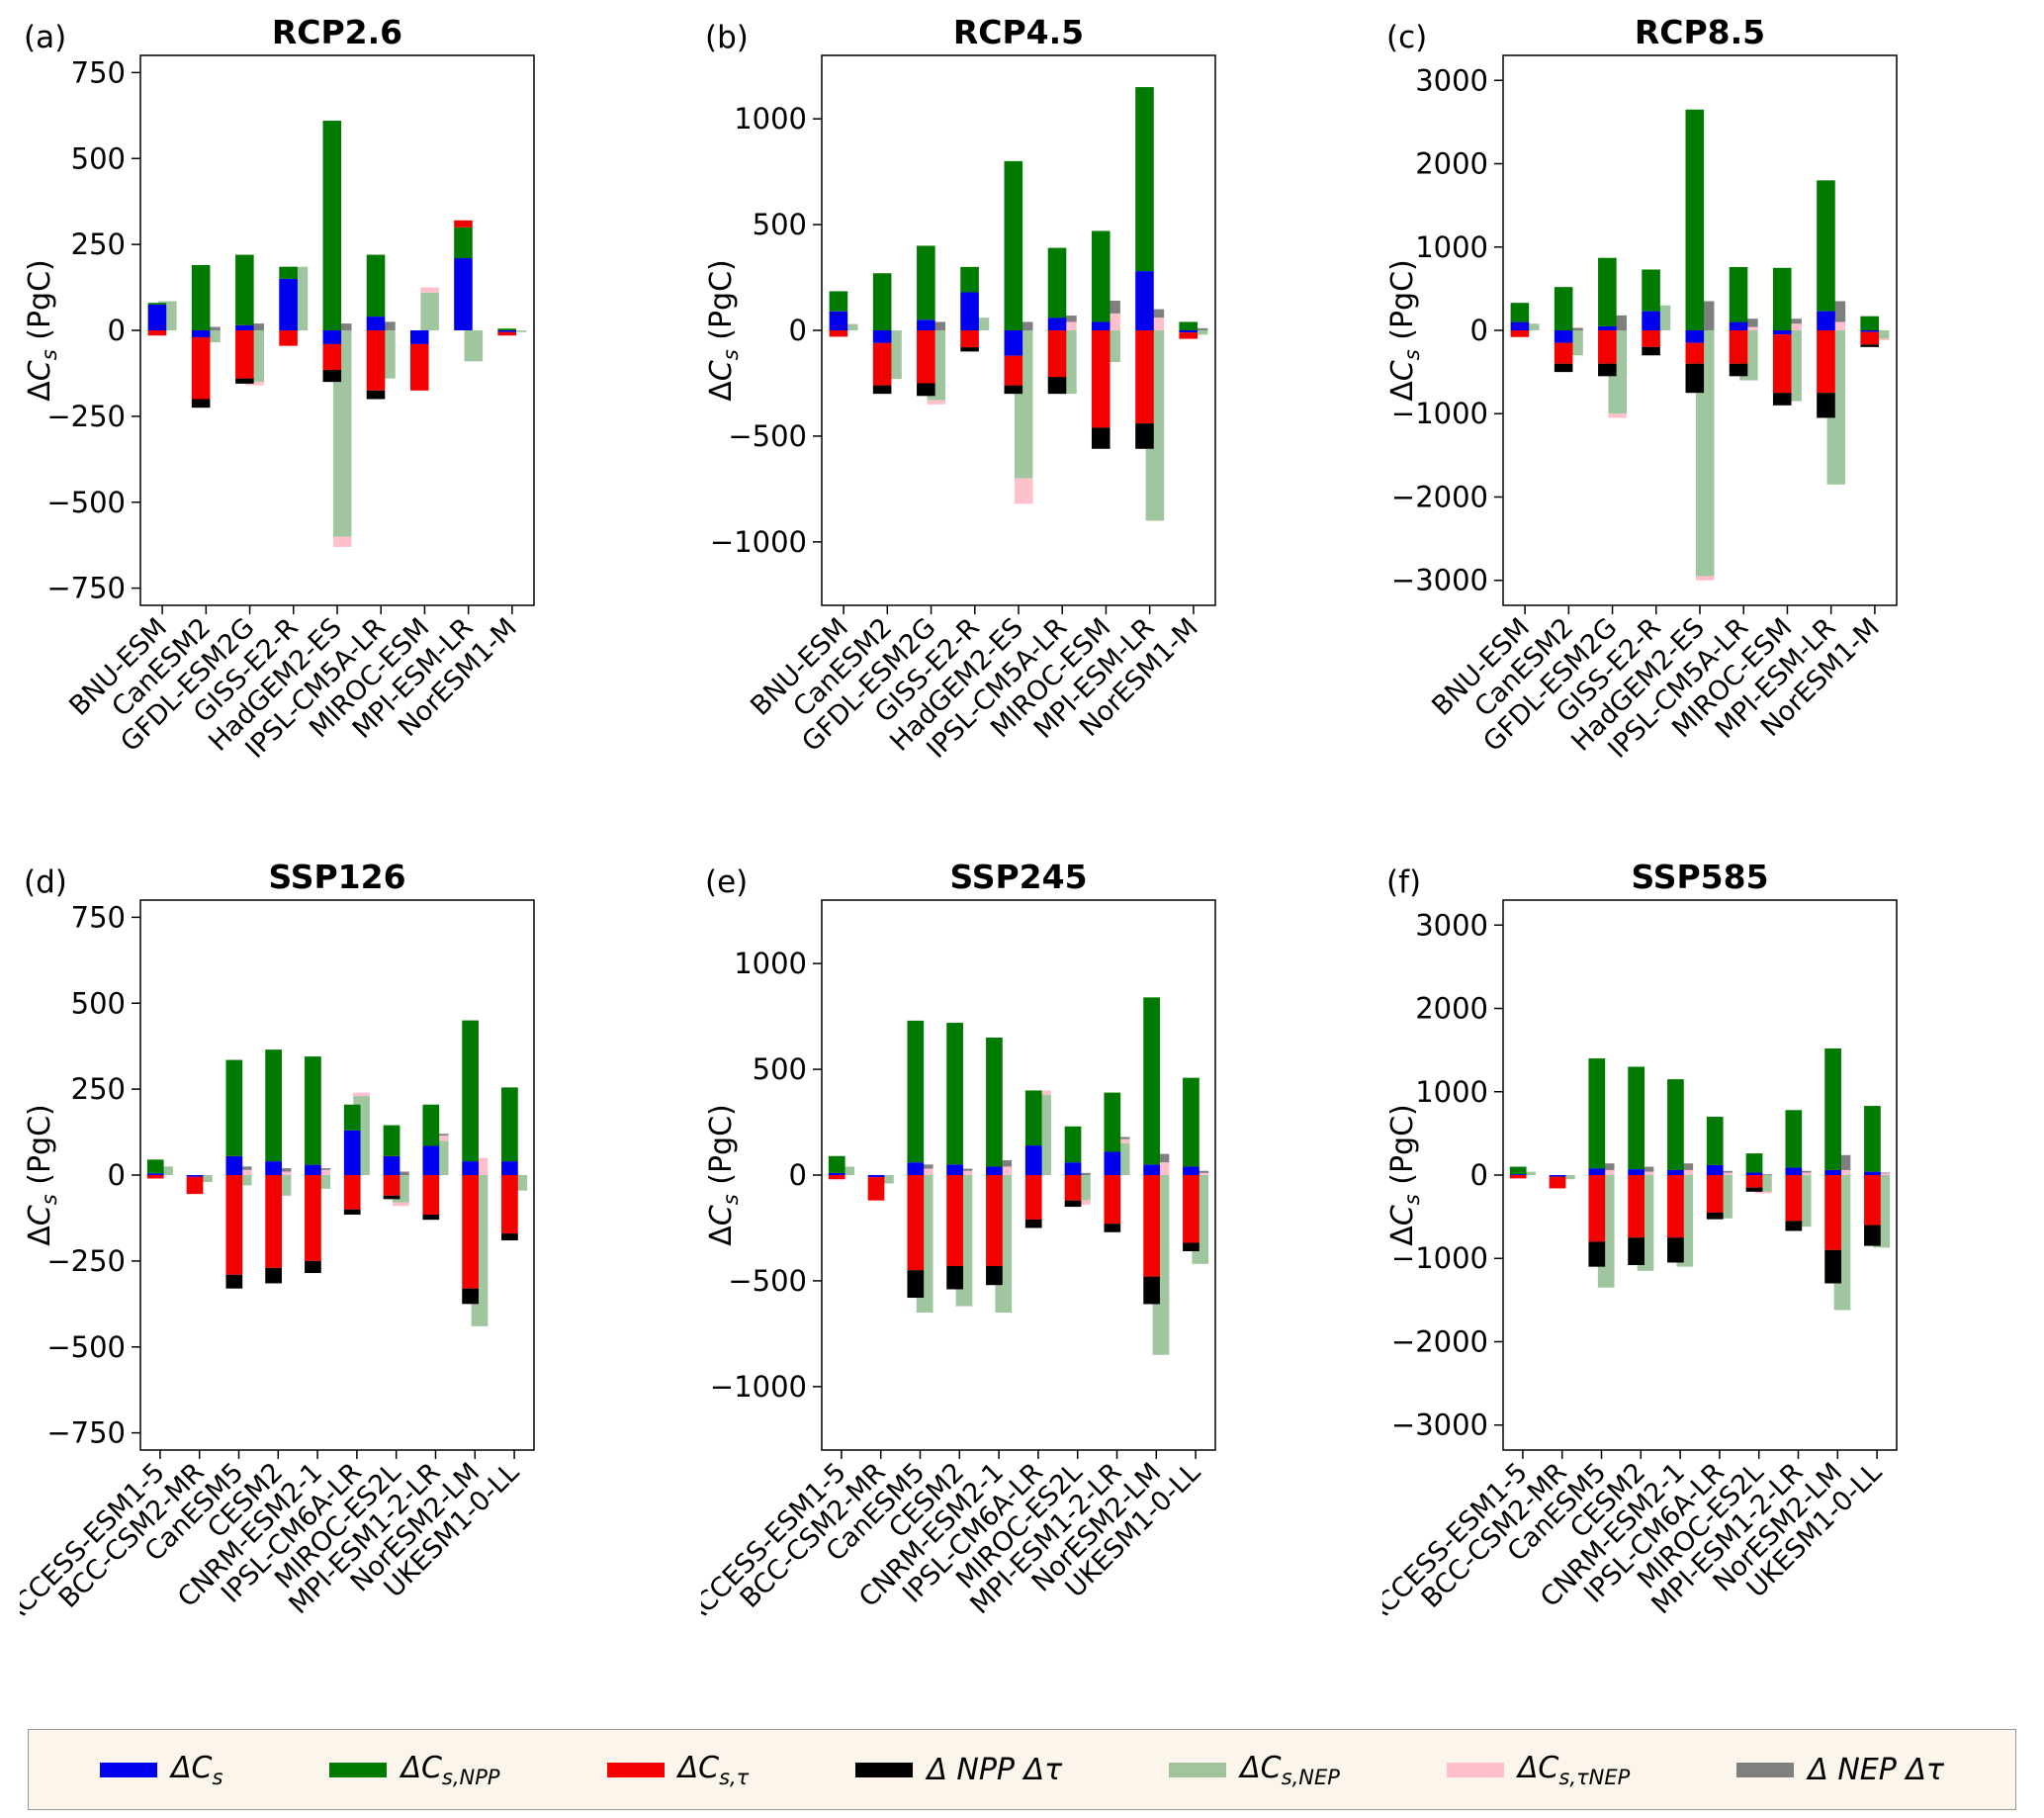 This screenshot has width=2044, height=1818. What do you see at coordinates (884, 1770) in the screenshot?
I see `legend-swatch-dNPP_dtau` at bounding box center [884, 1770].